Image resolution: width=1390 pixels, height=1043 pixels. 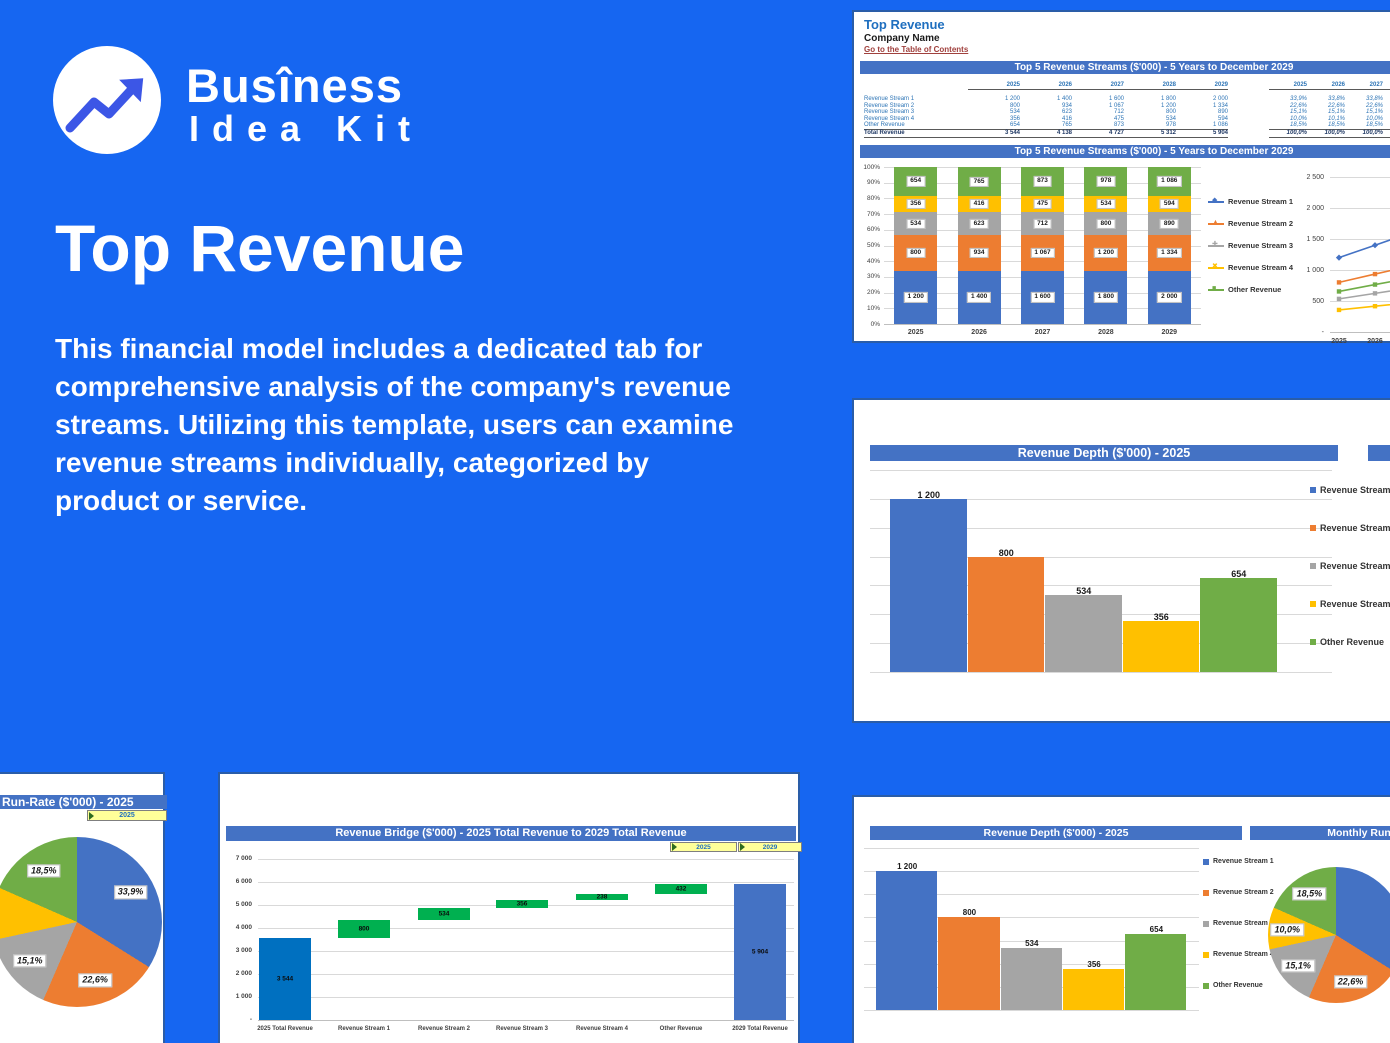 I want to click on table-cell: 978, so click(x=1170, y=125).